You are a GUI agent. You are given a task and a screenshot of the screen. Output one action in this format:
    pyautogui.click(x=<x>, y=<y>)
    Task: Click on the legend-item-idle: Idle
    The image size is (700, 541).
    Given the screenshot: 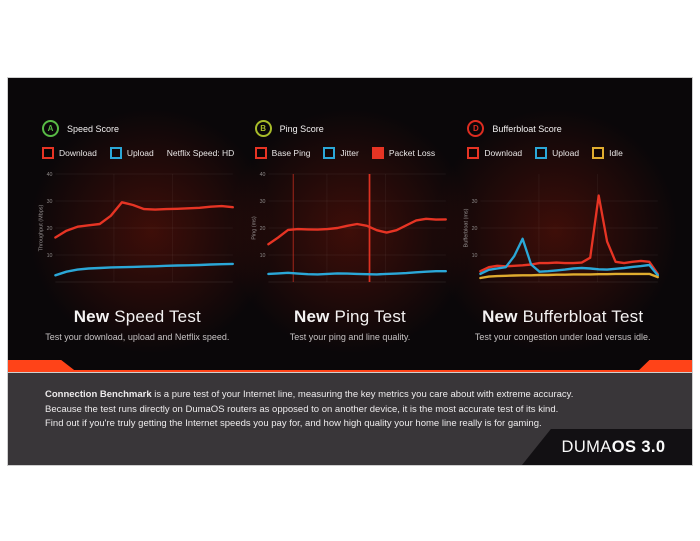 What is the action you would take?
    pyautogui.click(x=607, y=153)
    